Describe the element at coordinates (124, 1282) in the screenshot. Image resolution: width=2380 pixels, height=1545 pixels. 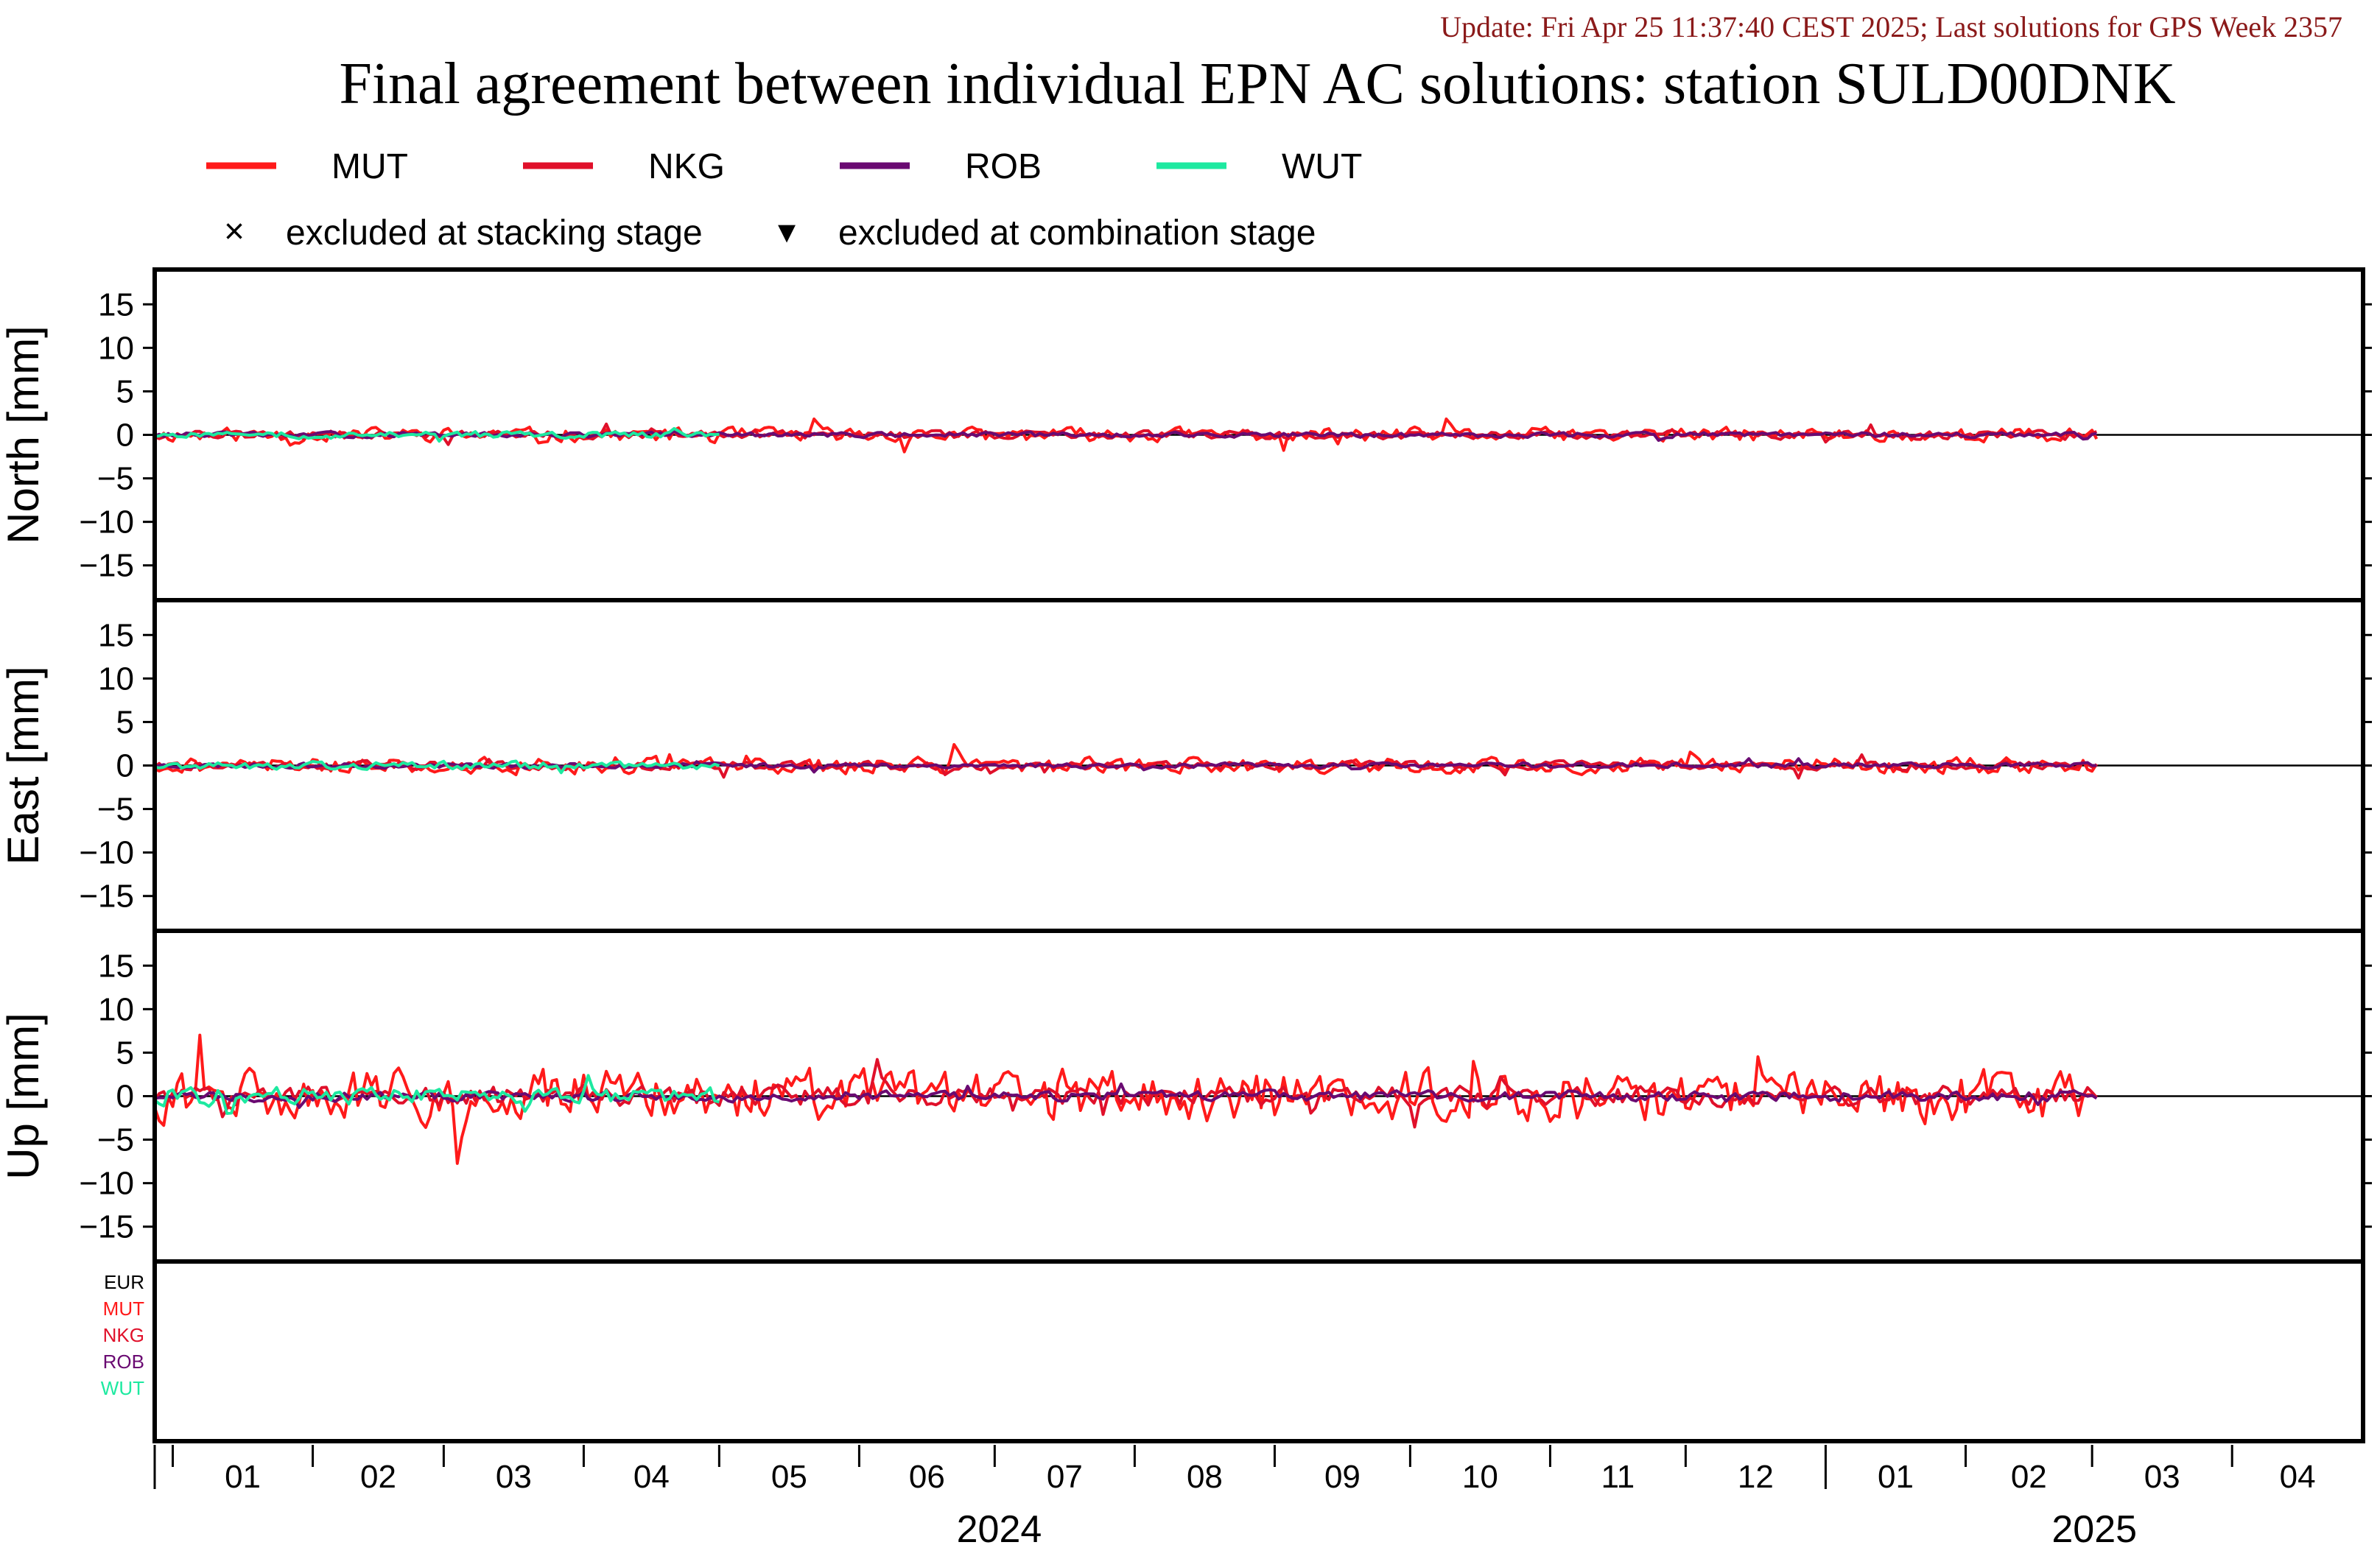
I see `ac-list-item-eur: EUR` at that location.